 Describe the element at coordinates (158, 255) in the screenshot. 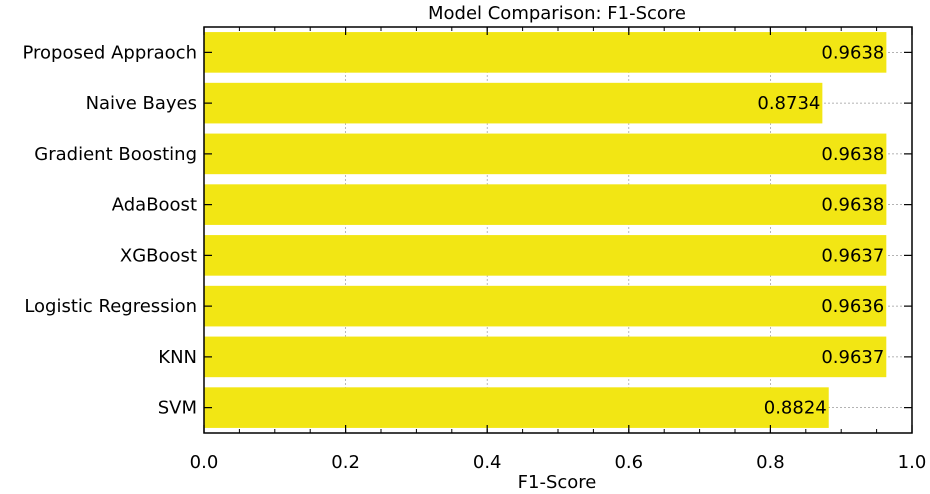

I see `category-label: XGBoost` at that location.